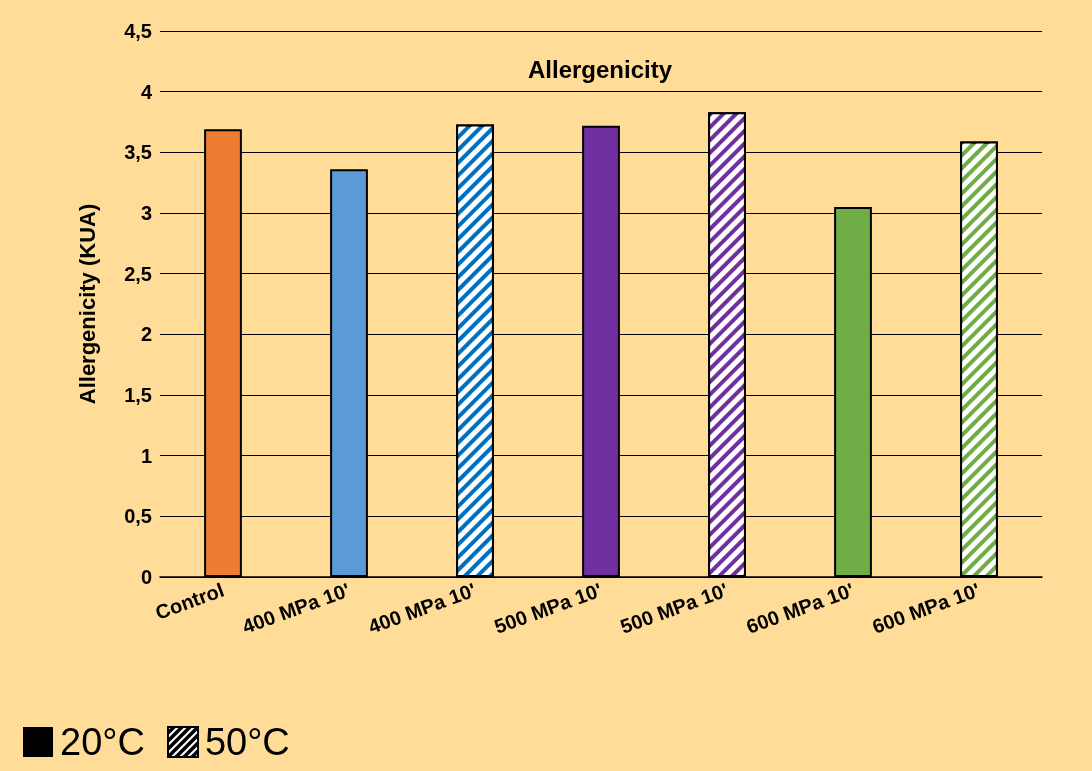  I want to click on text: 20°C, so click(102, 742).